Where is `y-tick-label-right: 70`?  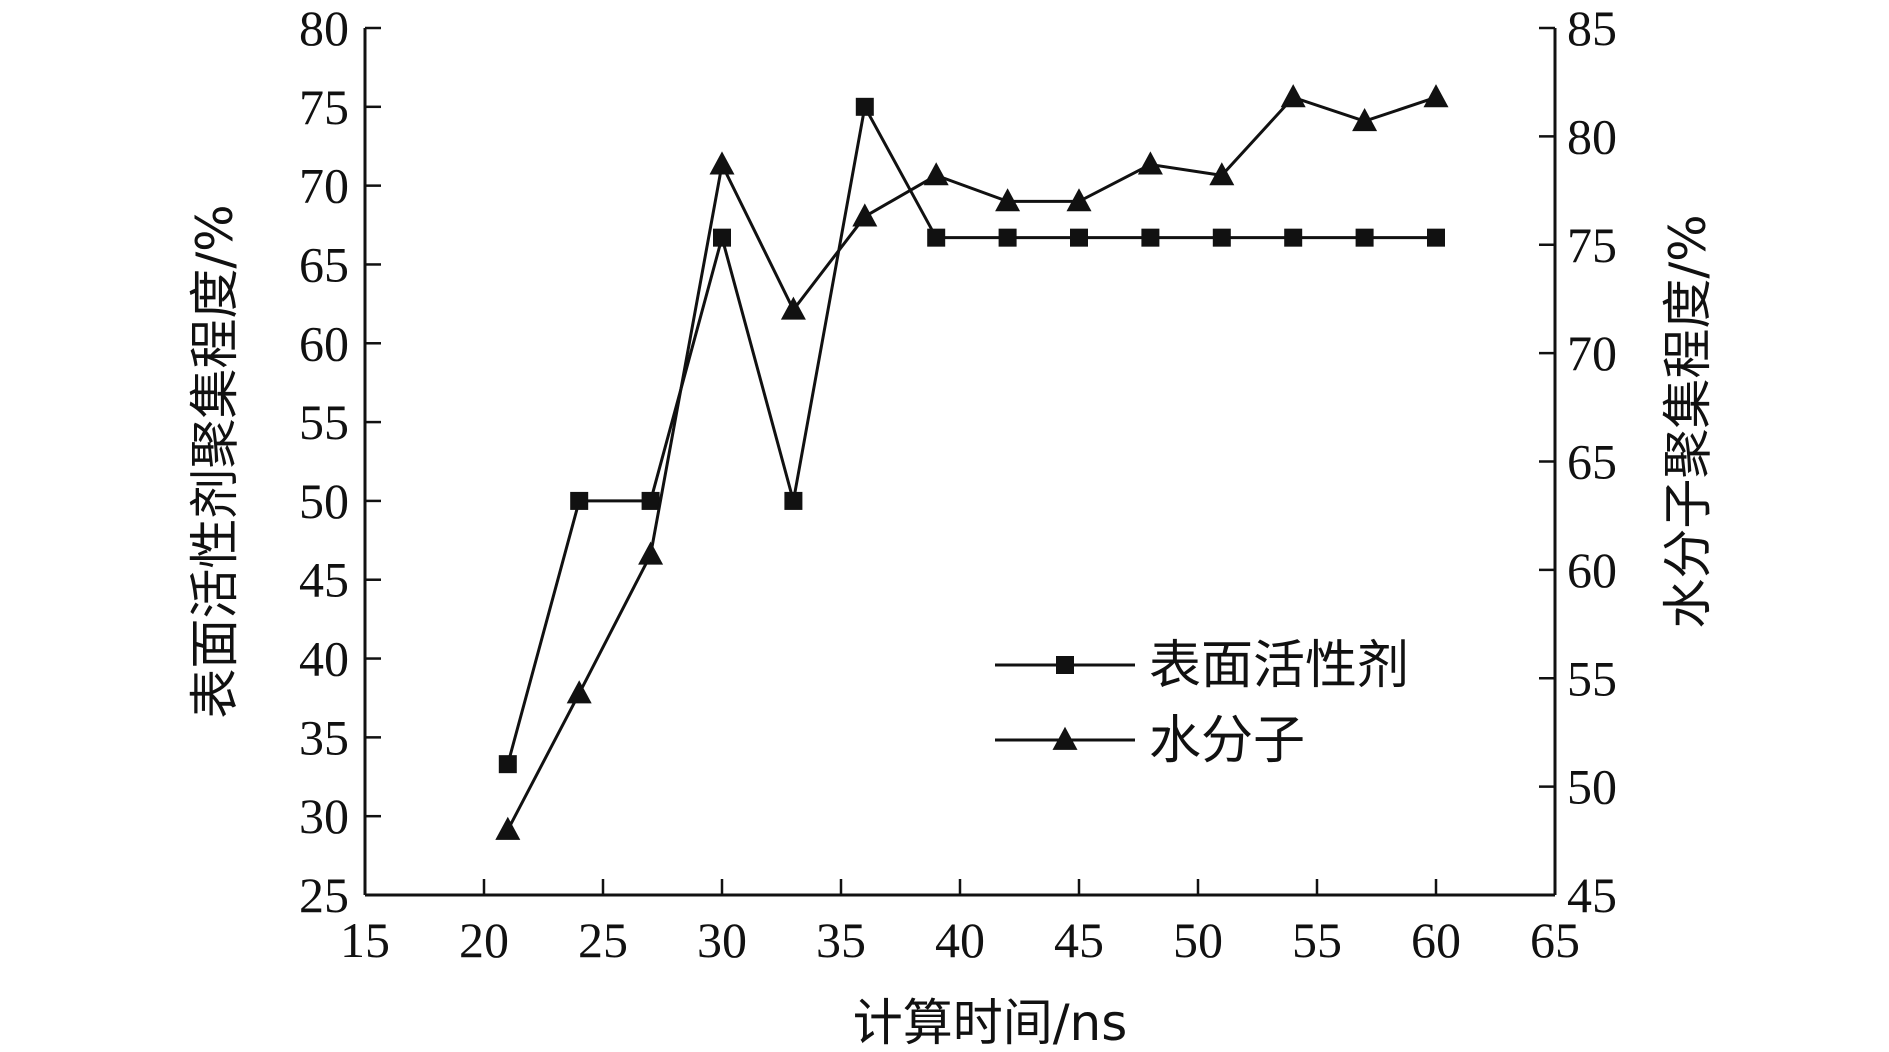 y-tick-label-right: 70 is located at coordinates (1592, 353).